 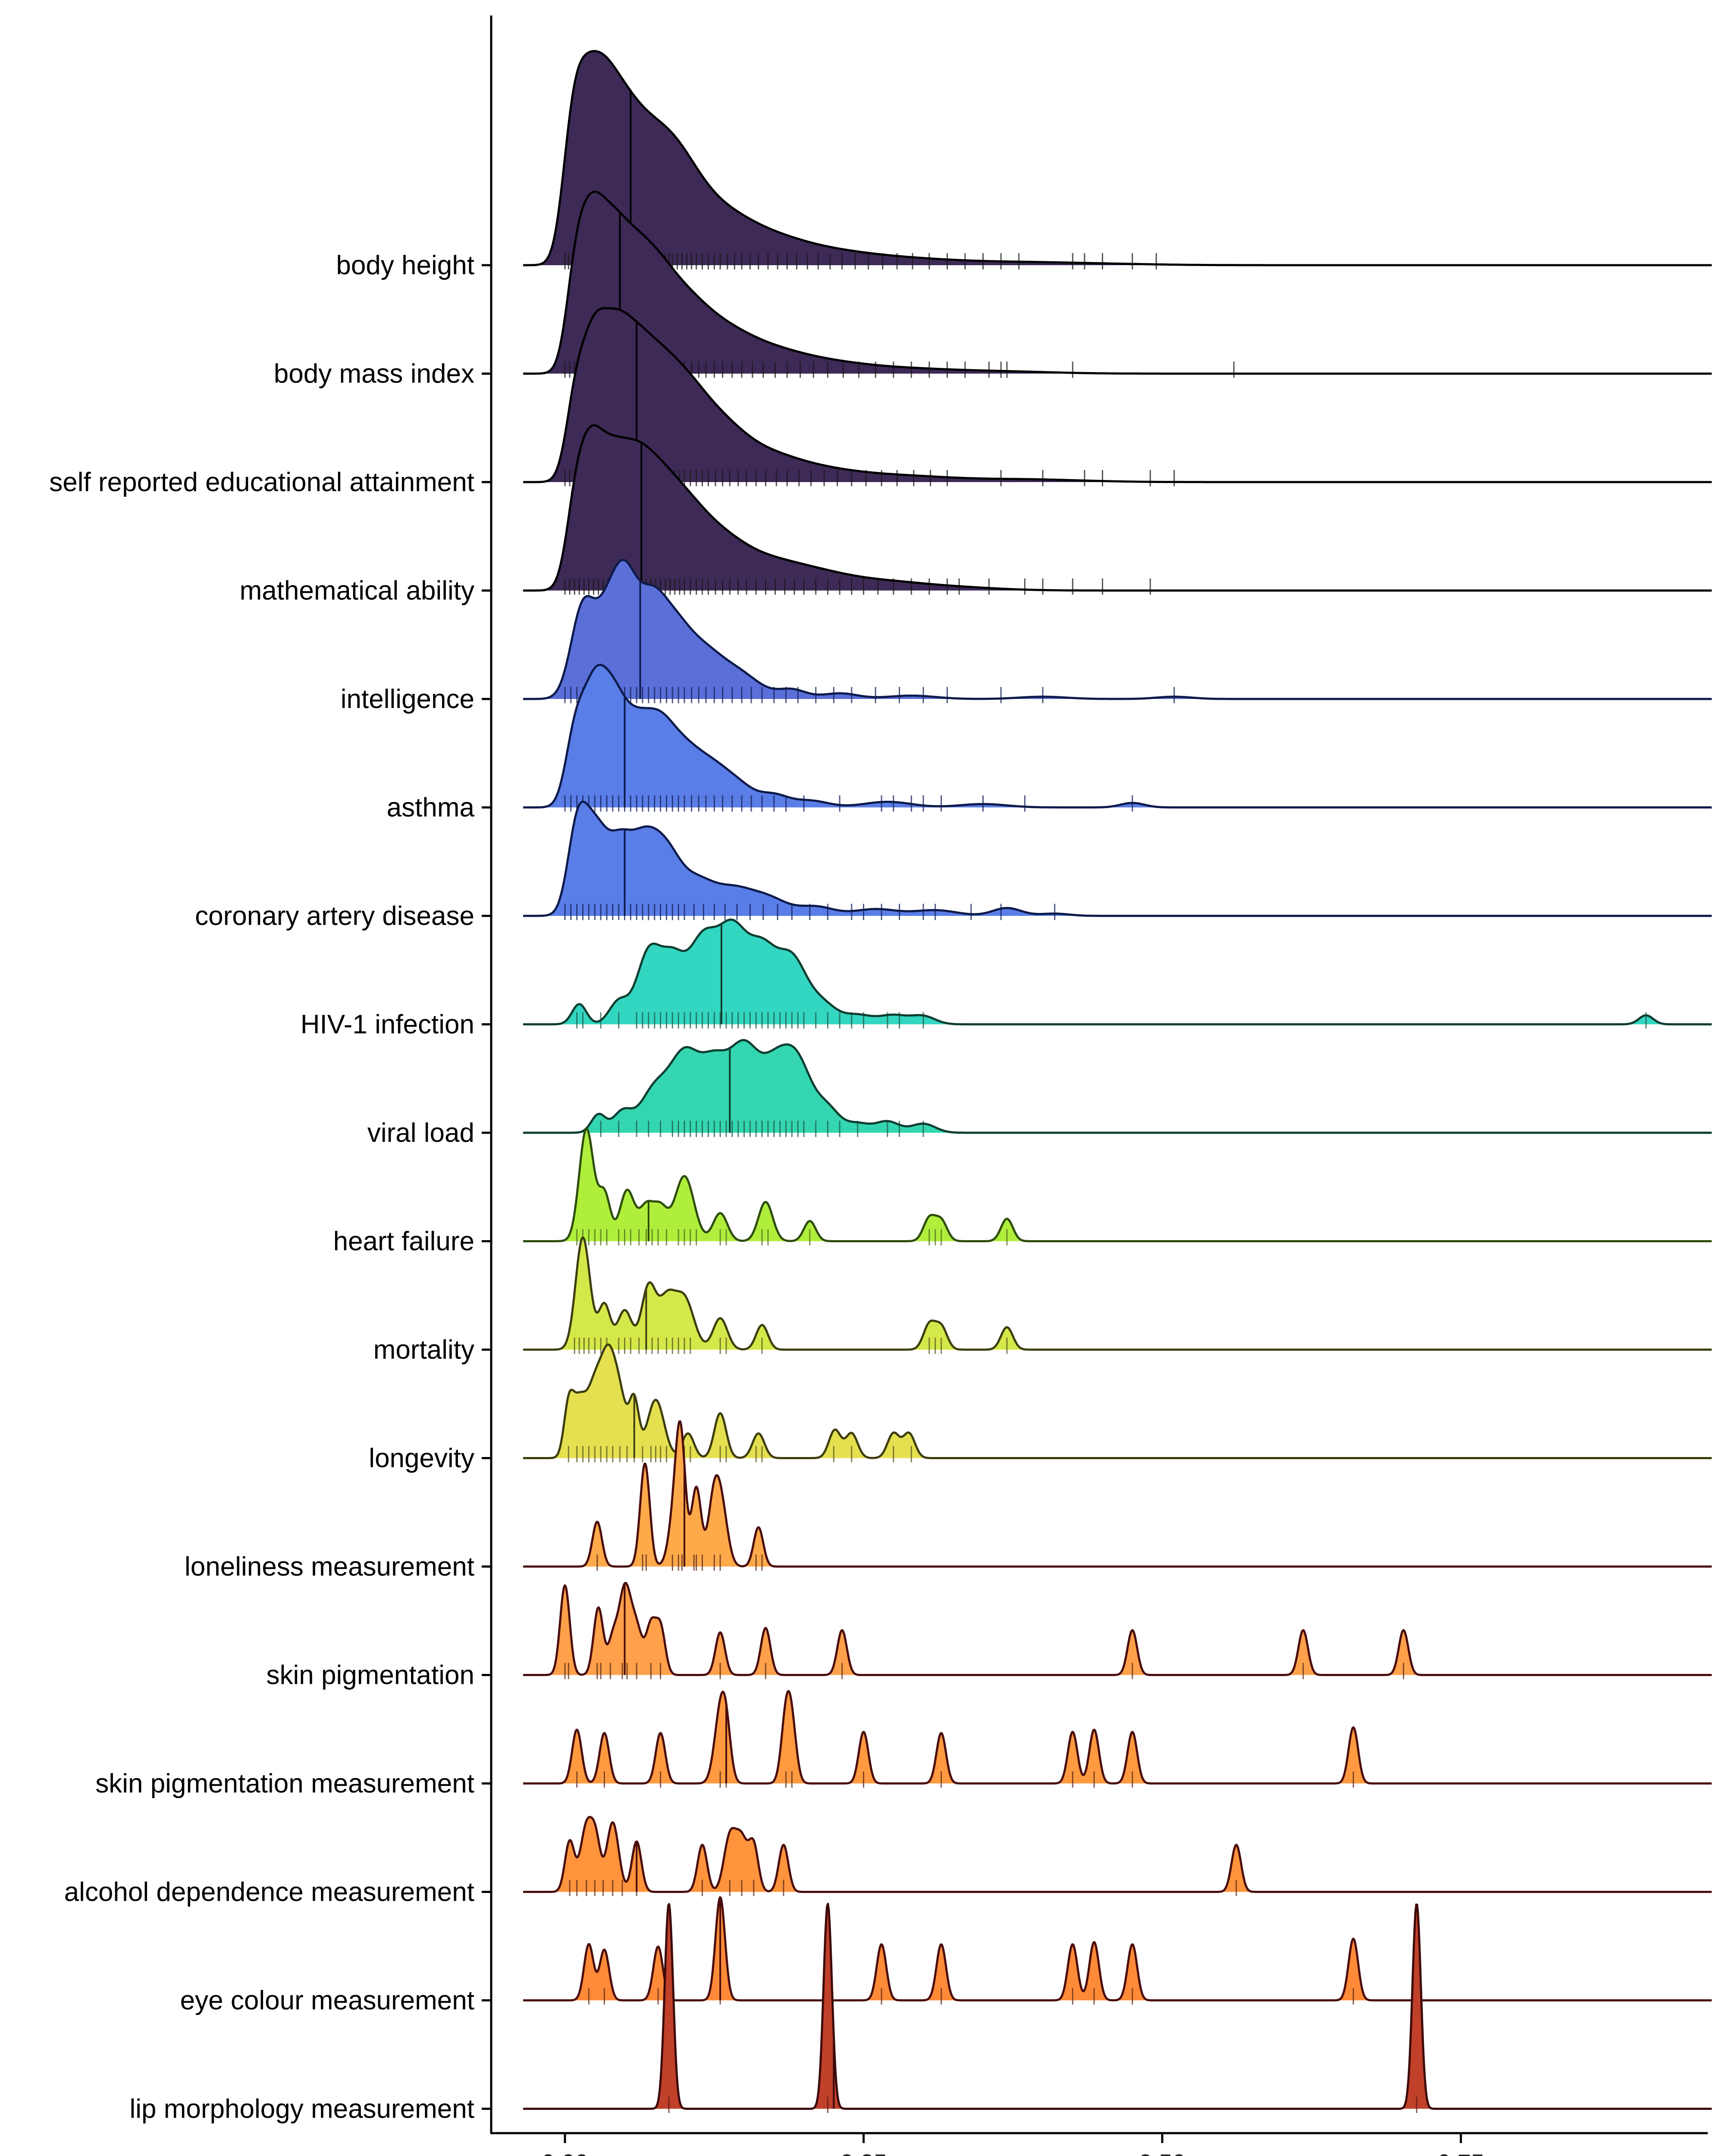 I want to click on ridge-asthma, so click(x=1117, y=738).